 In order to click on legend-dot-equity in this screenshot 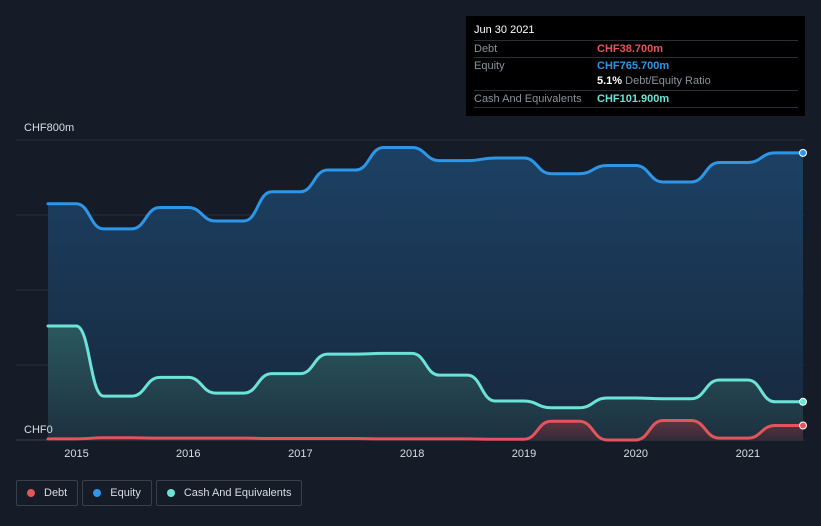, I will do `click(97, 493)`.